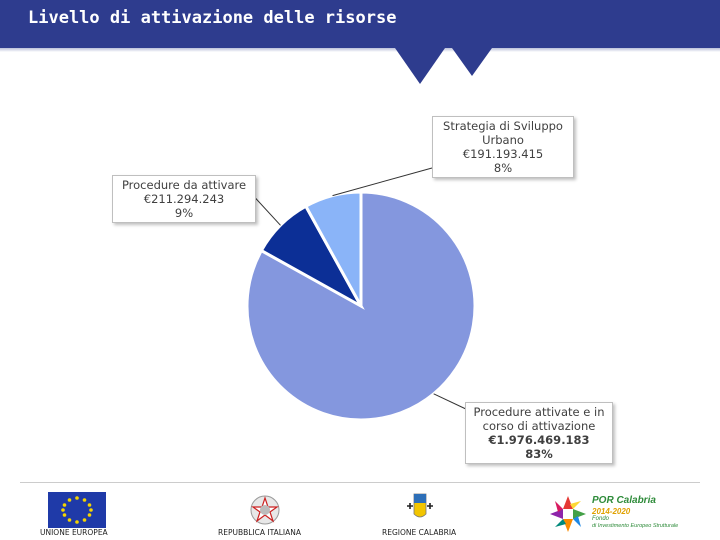 The height and width of the screenshot is (540, 720). Describe the element at coordinates (539, 412) in the screenshot. I see `pie-label-line: Procedure attivate e in` at that location.